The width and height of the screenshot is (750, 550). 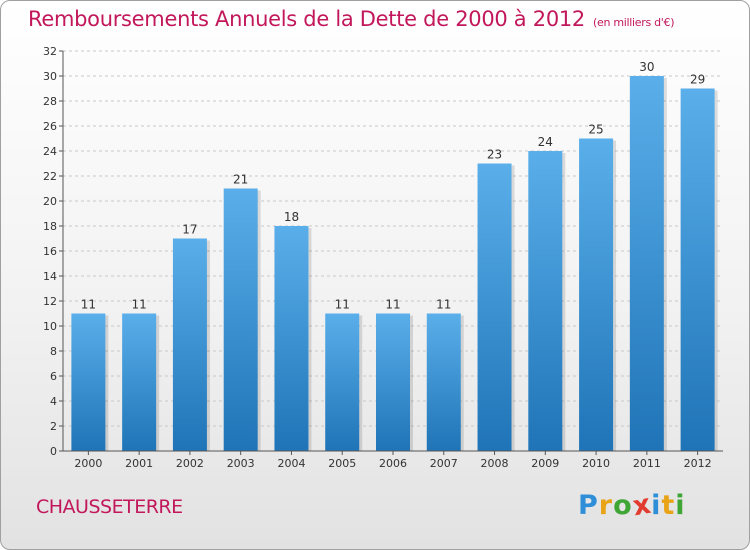 I want to click on x-tick-label: 2001, so click(x=139, y=463).